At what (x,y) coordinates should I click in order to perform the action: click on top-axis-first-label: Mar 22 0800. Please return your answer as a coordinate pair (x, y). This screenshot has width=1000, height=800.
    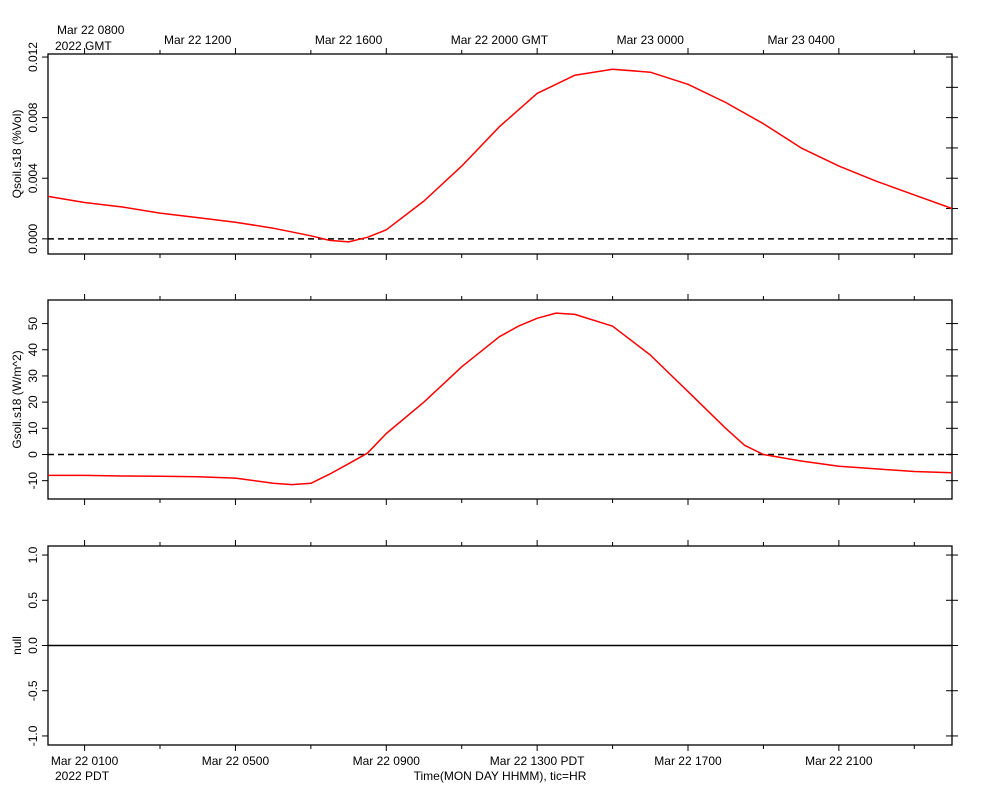
    Looking at the image, I should click on (91, 30).